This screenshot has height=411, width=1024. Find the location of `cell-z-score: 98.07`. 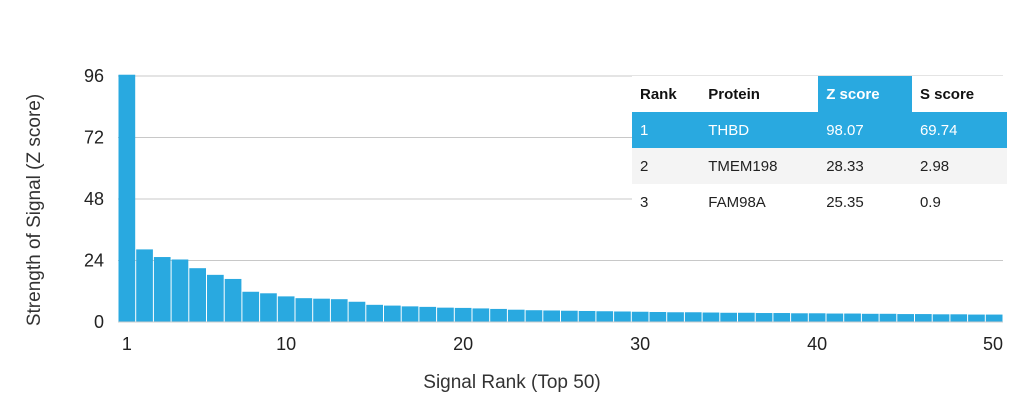

cell-z-score: 98.07 is located at coordinates (865, 130).